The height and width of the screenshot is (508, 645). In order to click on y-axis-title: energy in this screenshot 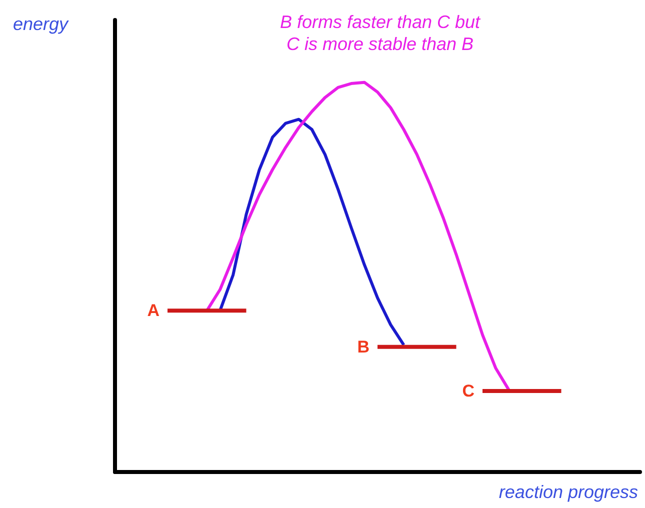, I will do `click(41, 24)`.